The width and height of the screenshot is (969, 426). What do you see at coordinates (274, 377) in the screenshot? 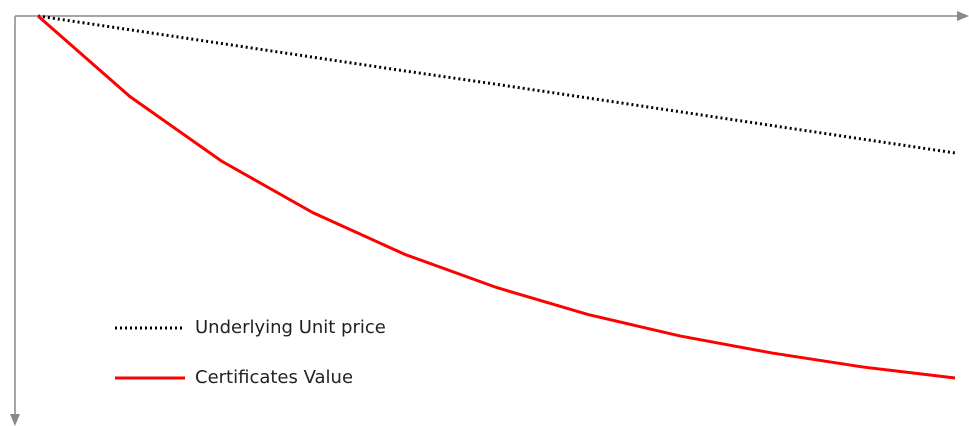
I see `legend-label: Certificates Value` at bounding box center [274, 377].